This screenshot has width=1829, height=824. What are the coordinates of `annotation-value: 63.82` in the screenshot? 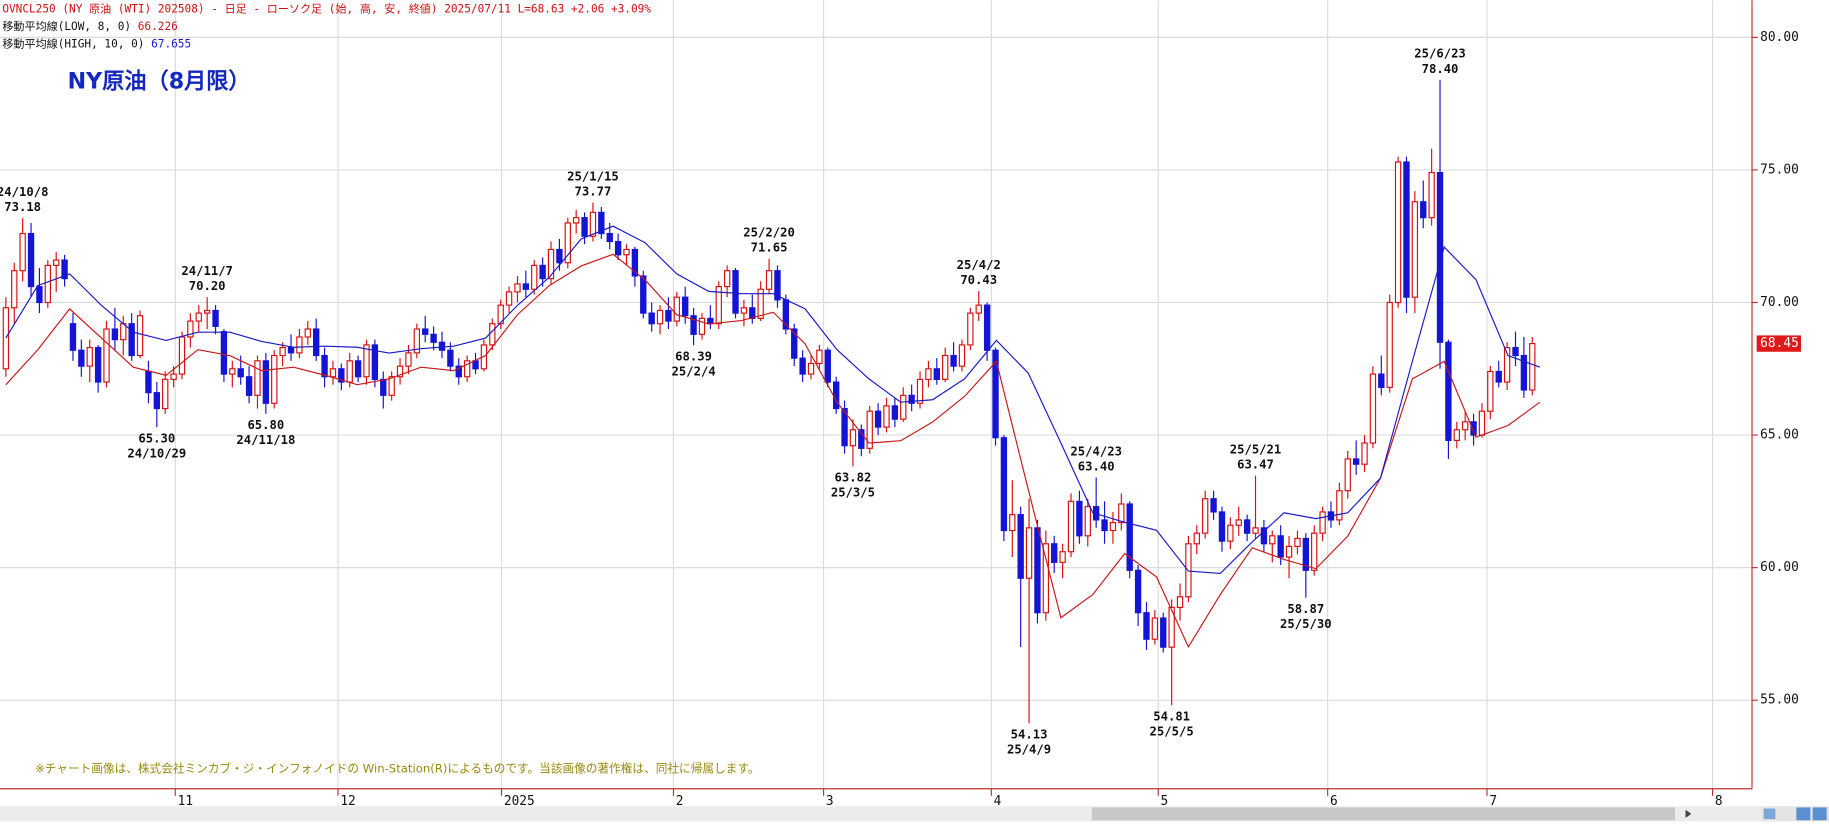 It's located at (853, 478).